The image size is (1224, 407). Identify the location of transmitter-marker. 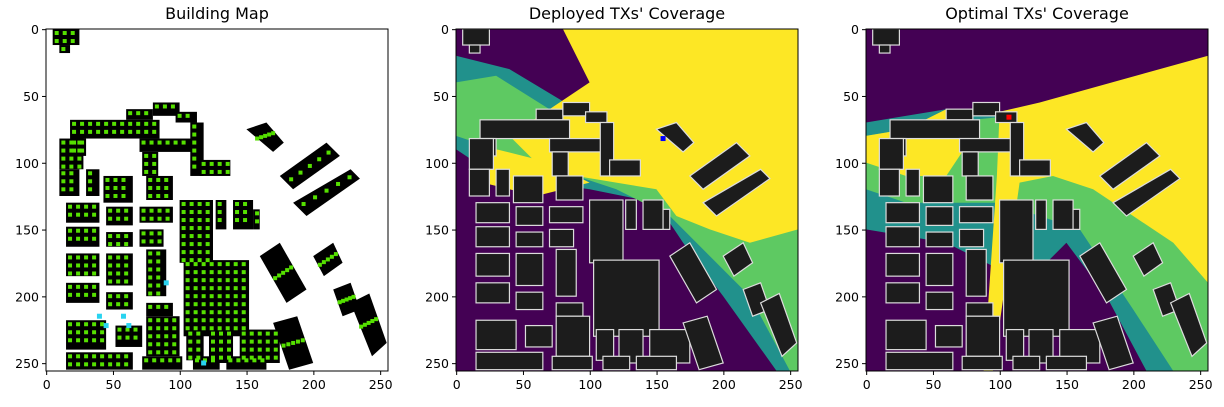
(663, 139).